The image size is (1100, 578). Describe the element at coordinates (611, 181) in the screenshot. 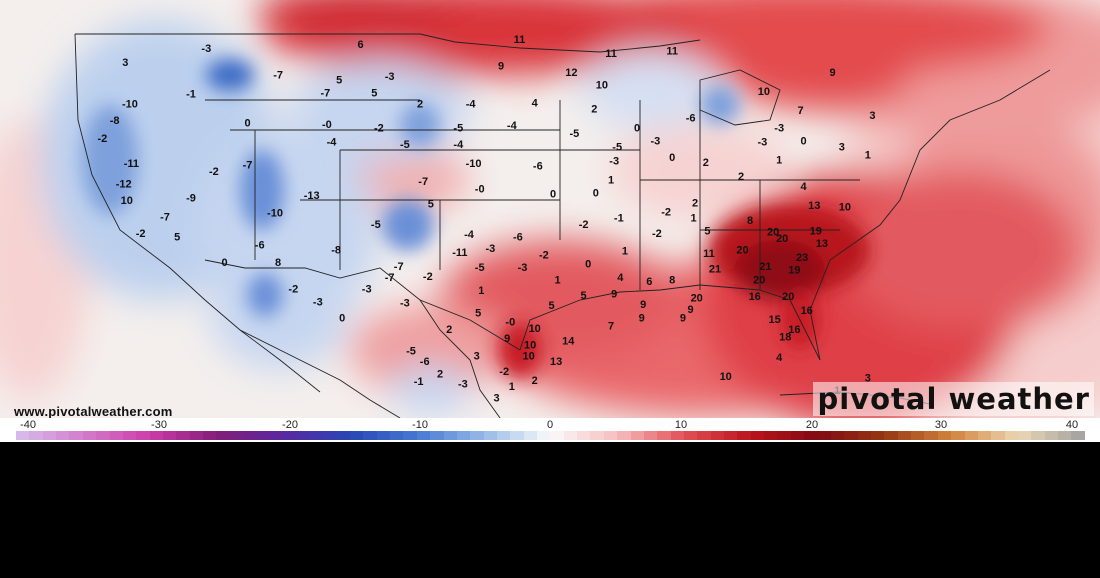

I see `anomaly-value: 1` at that location.